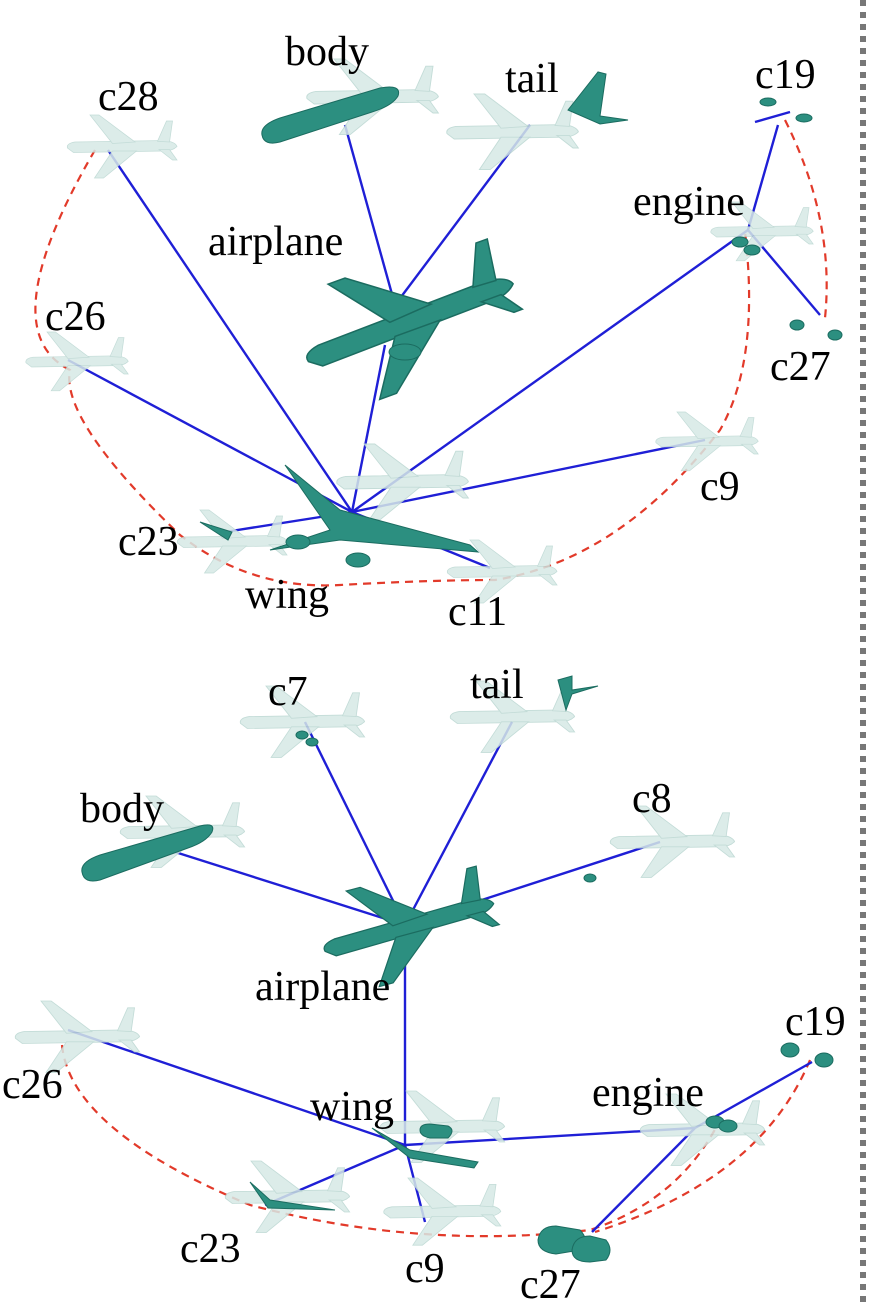 This screenshot has width=871, height=1304. Describe the element at coordinates (128, 97) in the screenshot. I see `top-label-c28: c28` at that location.